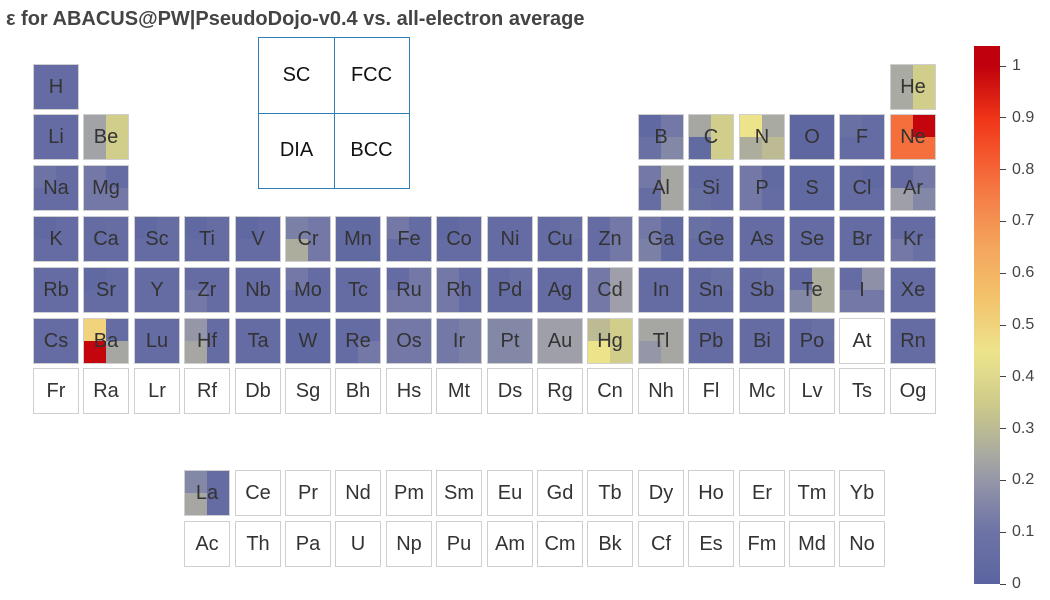 This screenshot has width=1050, height=600. I want to click on element-symbol: Br, so click(862, 238).